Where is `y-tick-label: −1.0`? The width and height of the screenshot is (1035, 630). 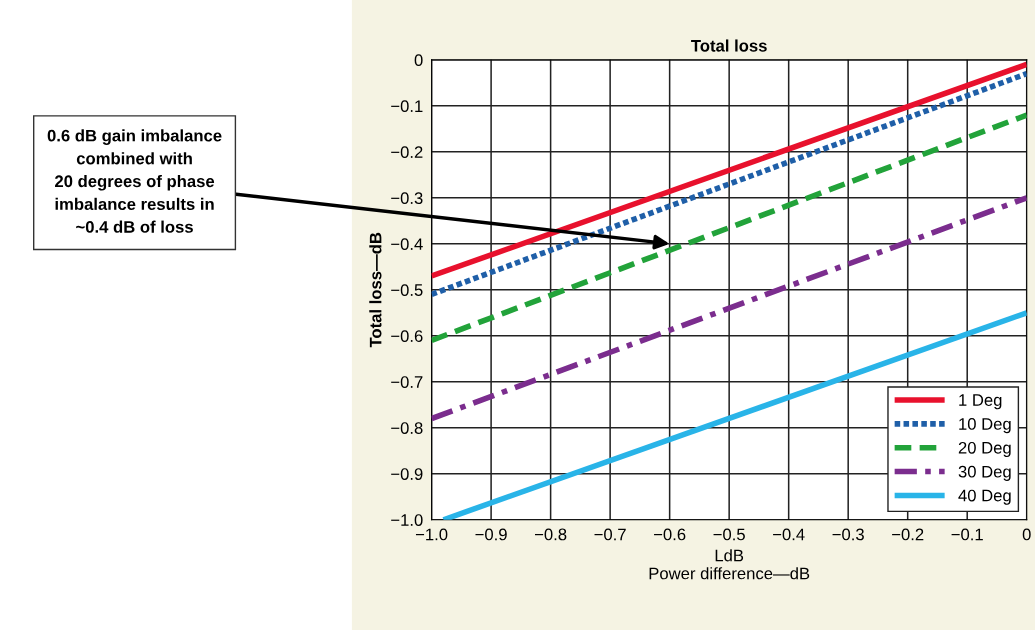 y-tick-label: −1.0 is located at coordinates (407, 520).